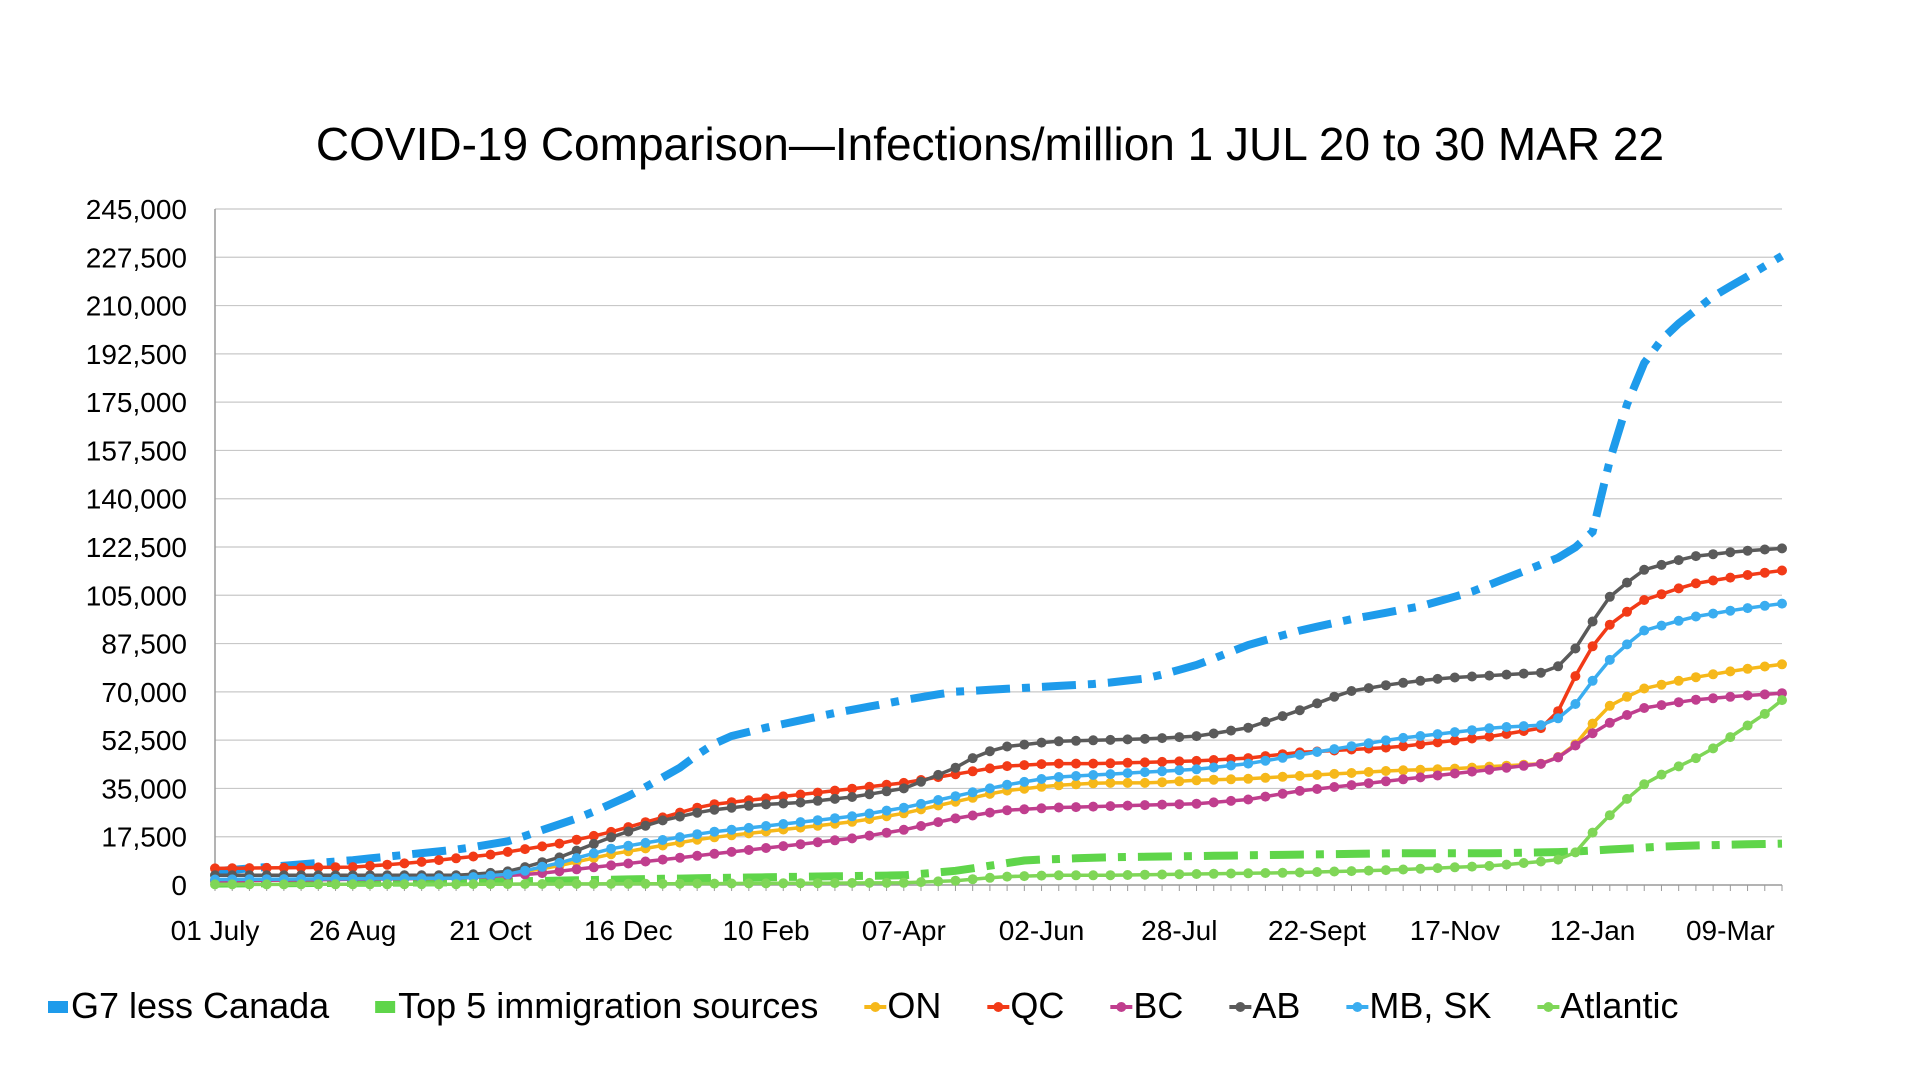  I want to click on y-tick-label: 87,500, so click(144, 644).